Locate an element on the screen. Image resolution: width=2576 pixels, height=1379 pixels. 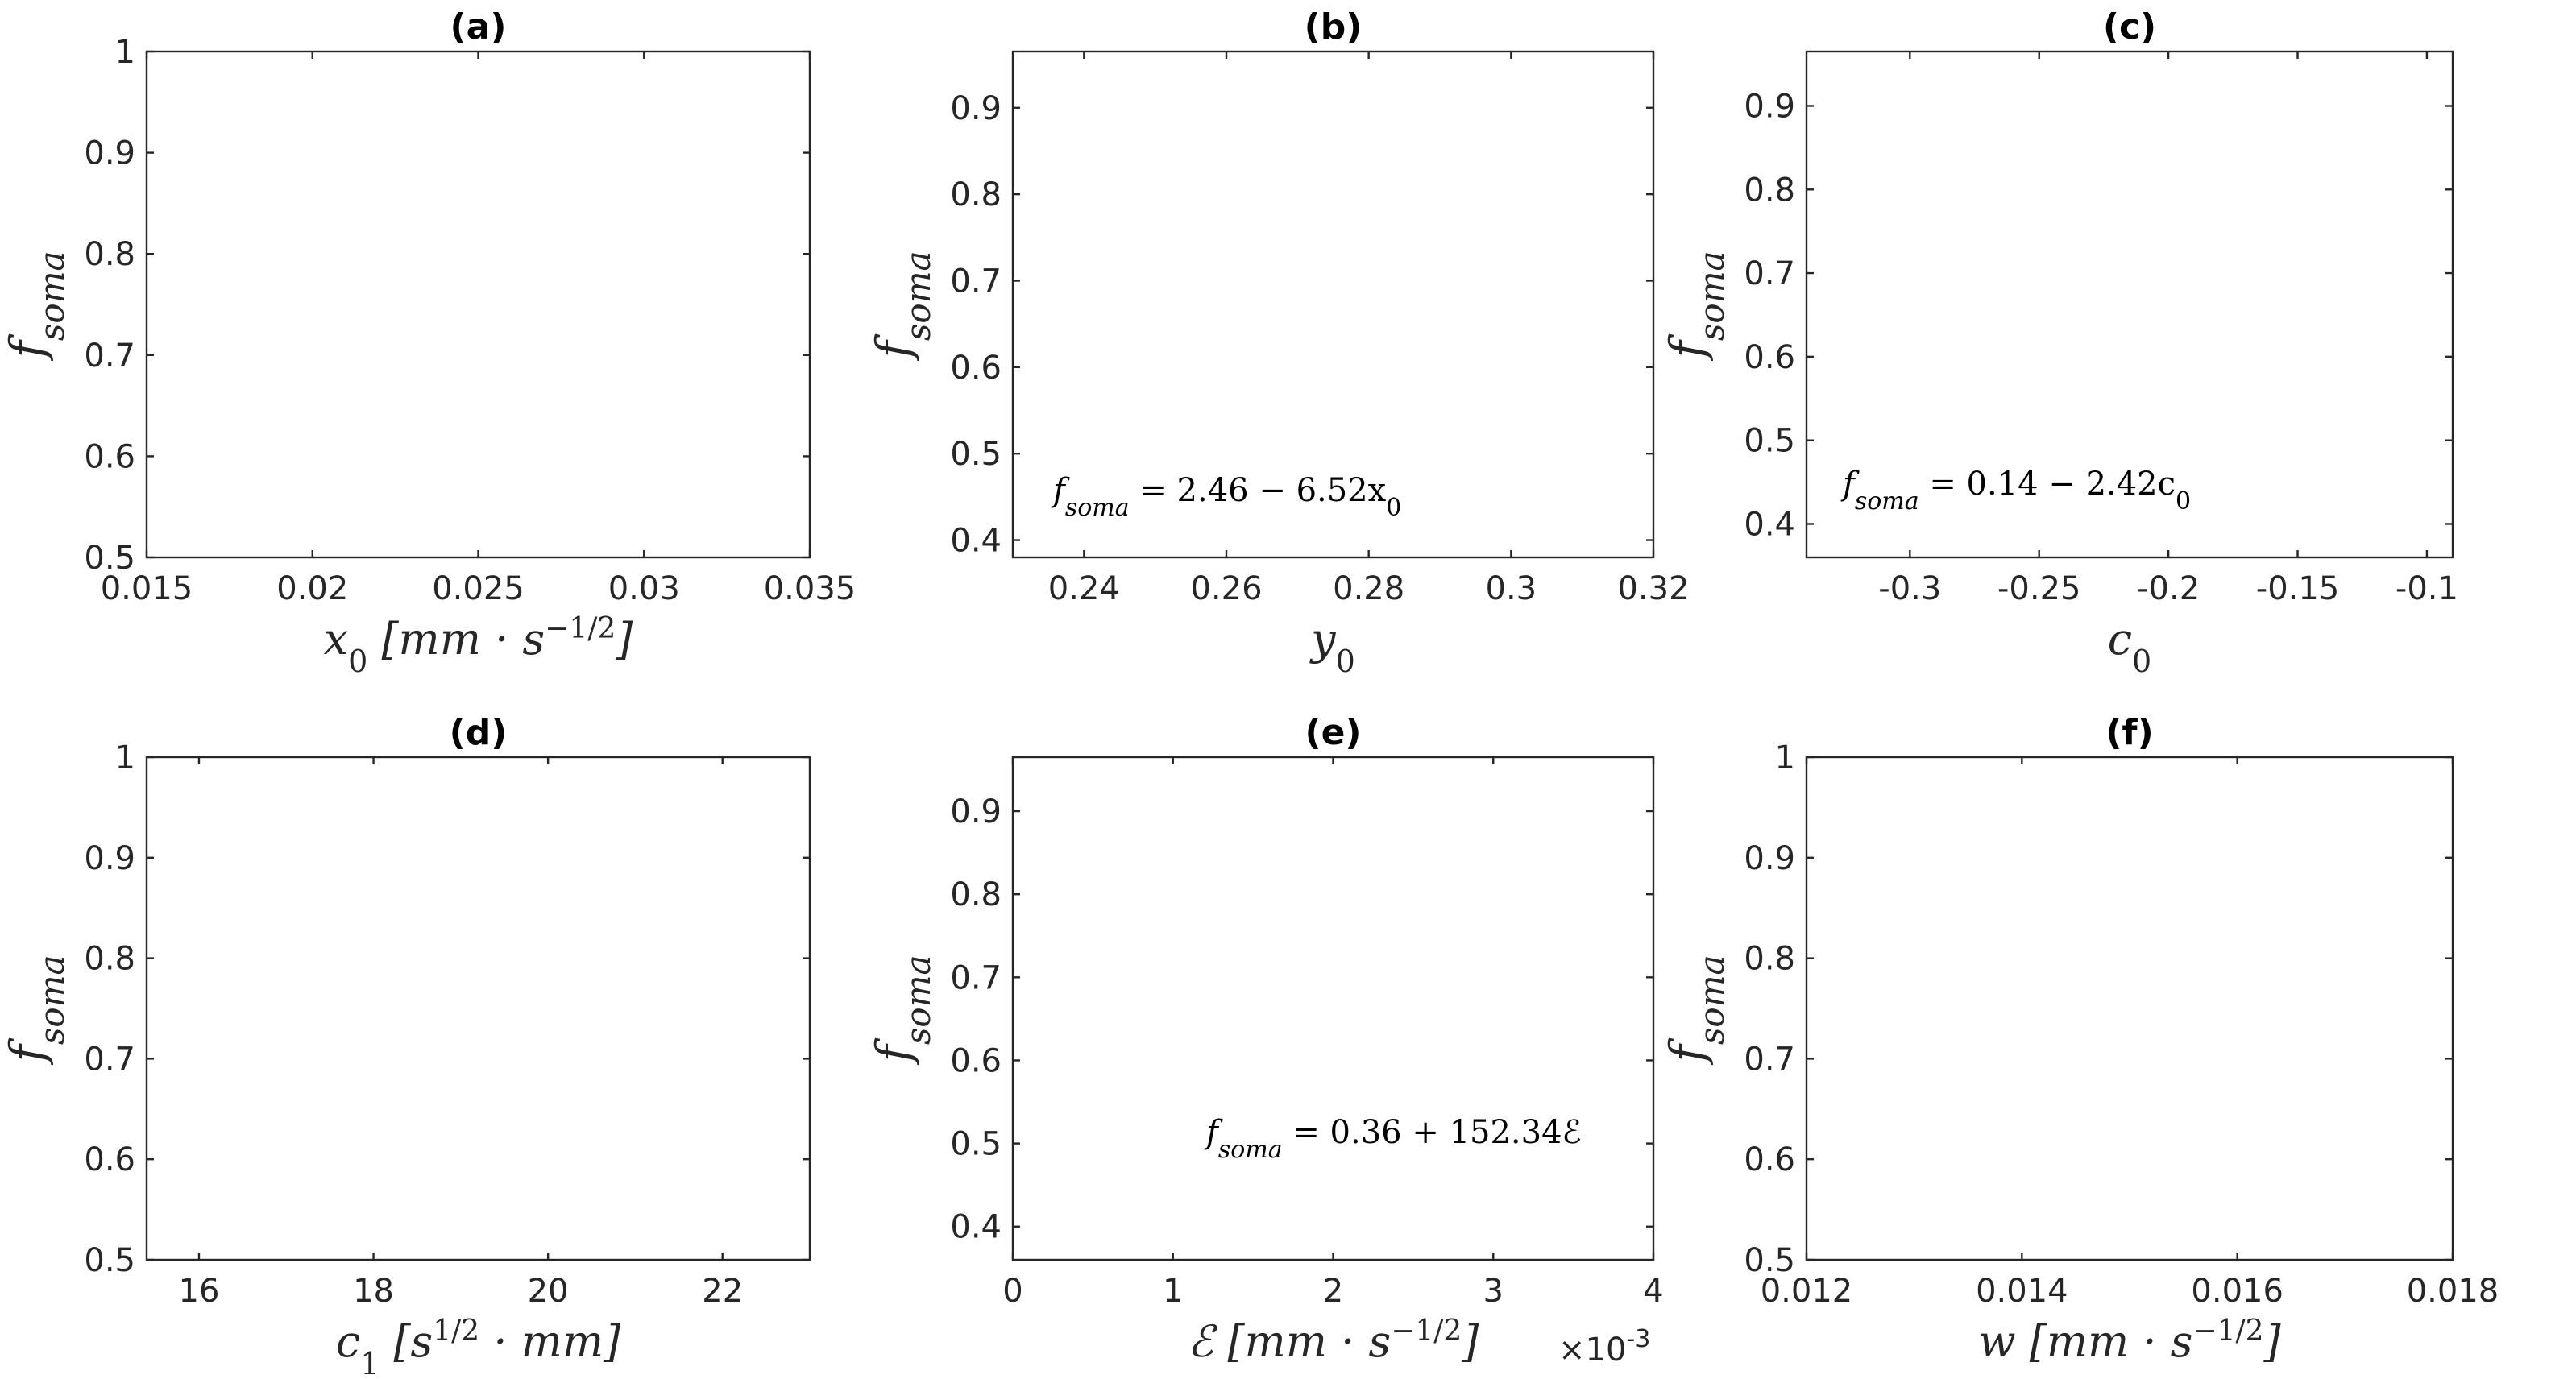
x-axis-label: ℰ [mm · s−1/2] is located at coordinates (1334, 1341).